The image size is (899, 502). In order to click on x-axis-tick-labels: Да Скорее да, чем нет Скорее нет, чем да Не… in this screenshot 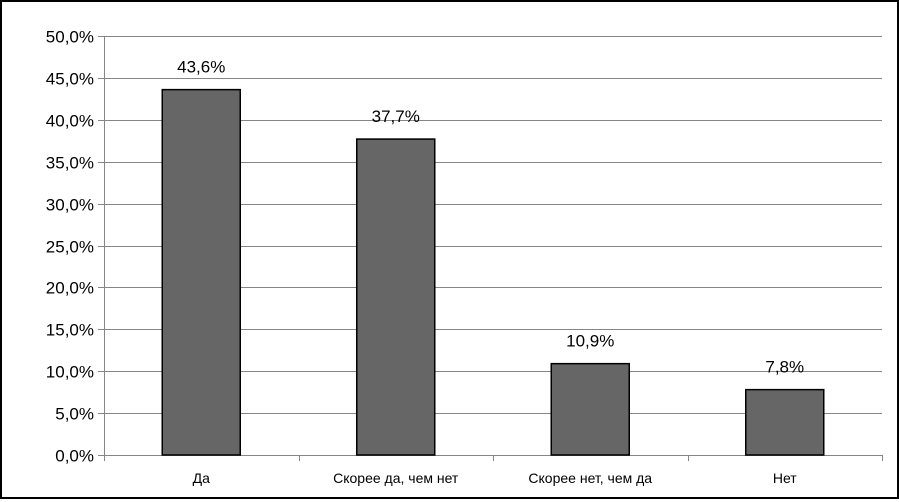, I will do `click(495, 478)`.